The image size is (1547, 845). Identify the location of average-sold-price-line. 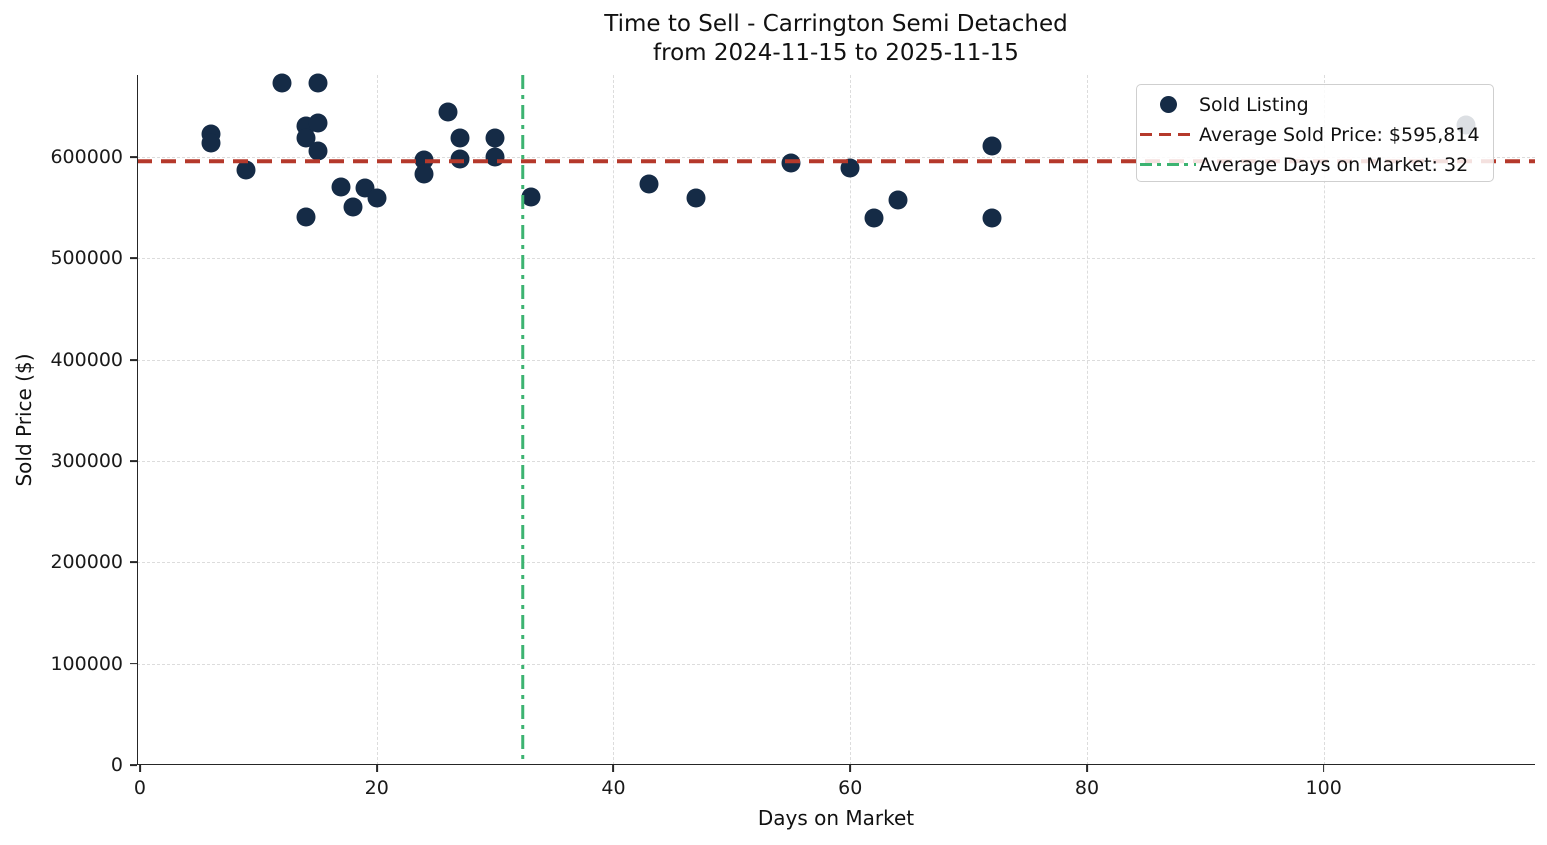
(836, 161).